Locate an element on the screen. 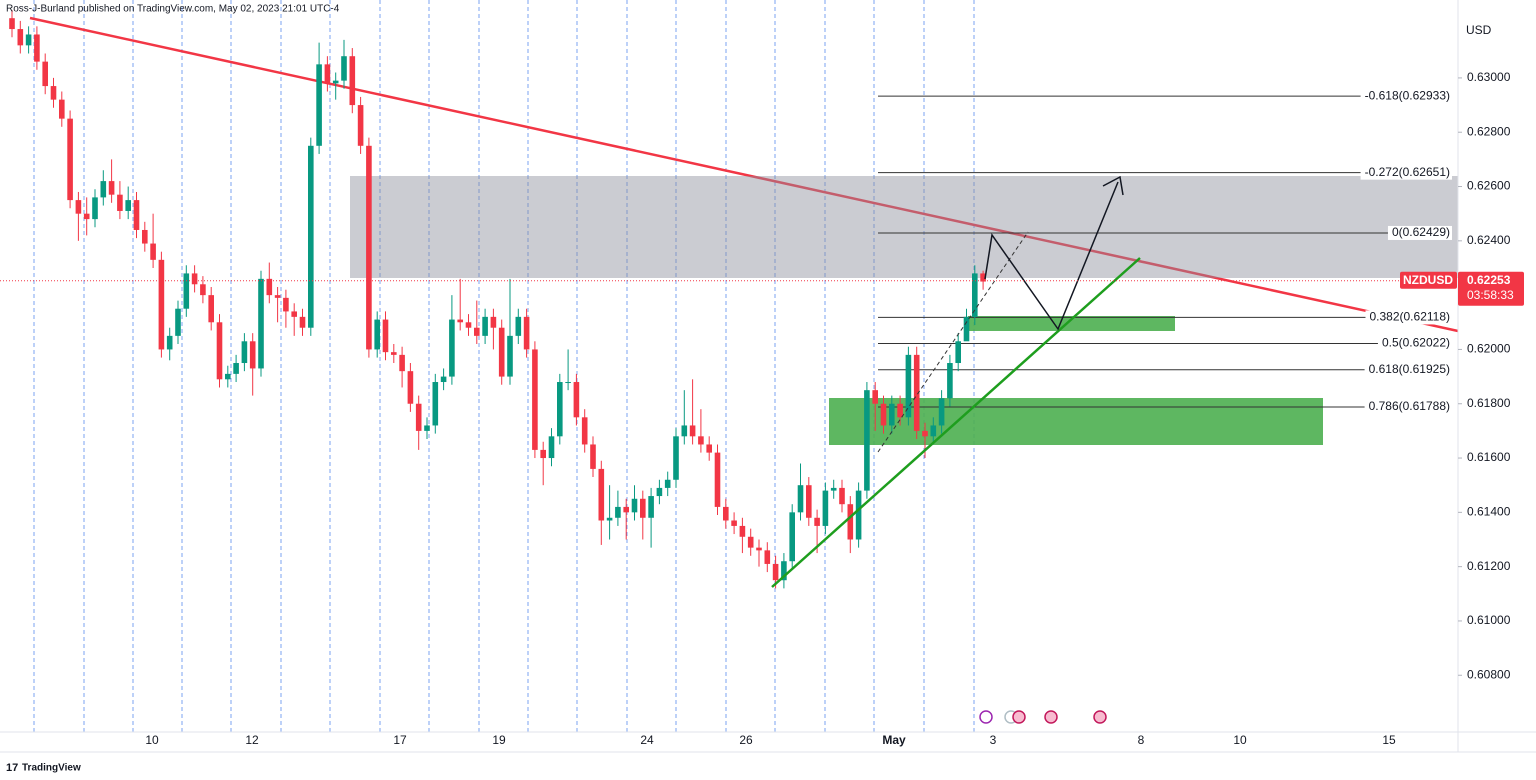 The image size is (1536, 780). time-axis: 10 12 17 19 24 26 May 3 8 10 15 is located at coordinates (770, 740).